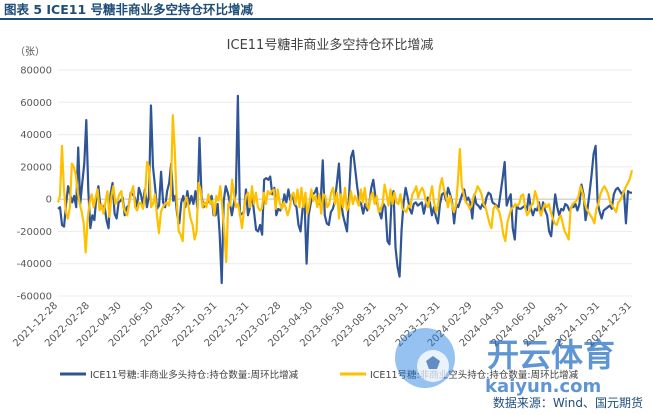  What do you see at coordinates (326, 10) in the screenshot?
I see `figure-title: 图表 5 ICE11 号糖非商业多空持仓环比增减` at bounding box center [326, 10].